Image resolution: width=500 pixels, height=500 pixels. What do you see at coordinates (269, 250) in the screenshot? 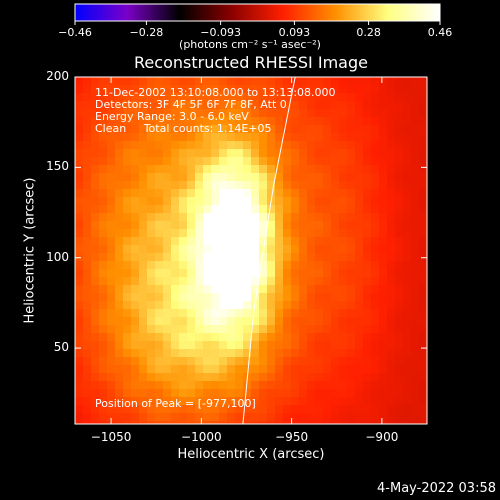
I see `solar-limb-curve` at bounding box center [269, 250].